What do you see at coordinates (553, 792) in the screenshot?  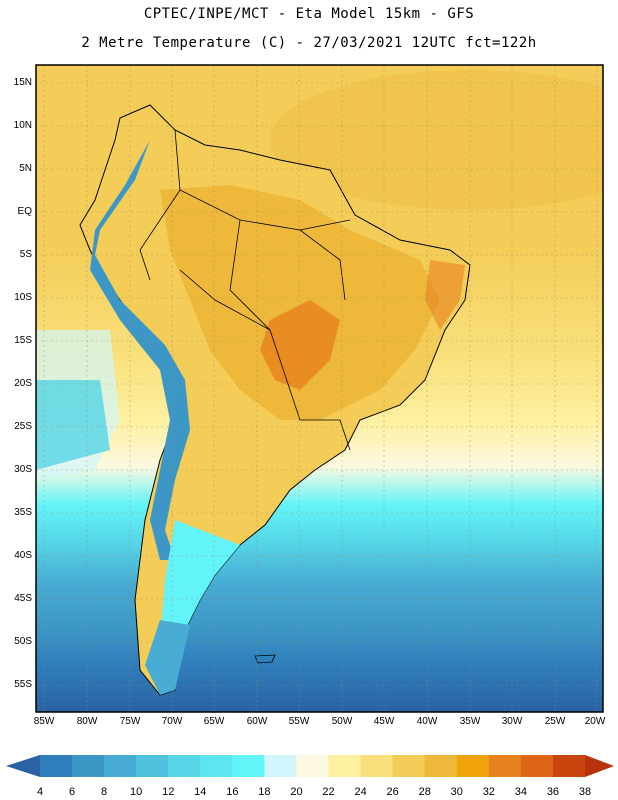 I see `colorbar-tick-label: 36` at bounding box center [553, 792].